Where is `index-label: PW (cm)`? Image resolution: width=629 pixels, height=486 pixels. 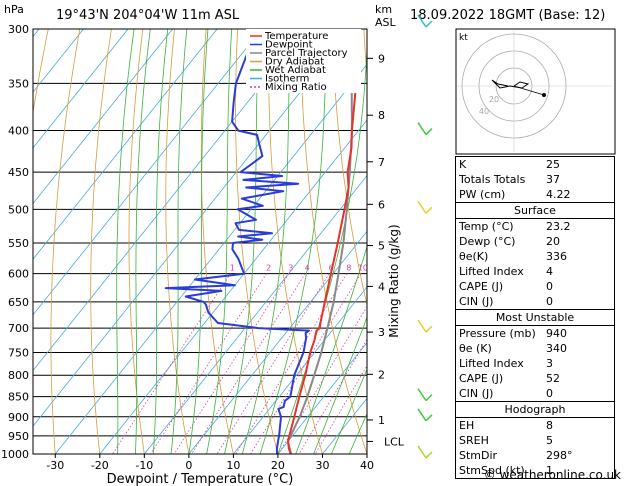
index-label: PW (cm) is located at coordinates (482, 194).